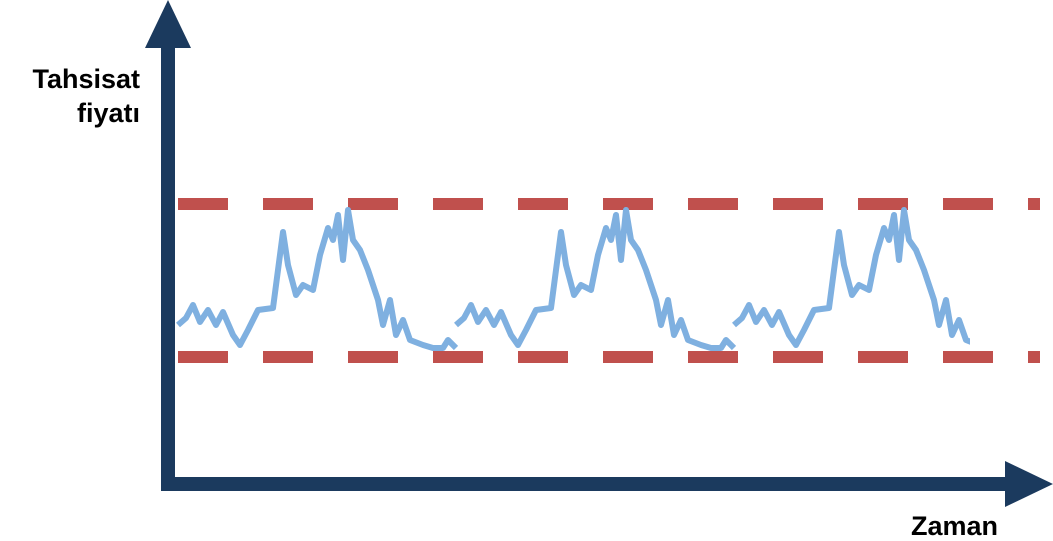 Image resolution: width=1053 pixels, height=541 pixels. What do you see at coordinates (168, 24) in the screenshot?
I see `y-axis-arrow` at bounding box center [168, 24].